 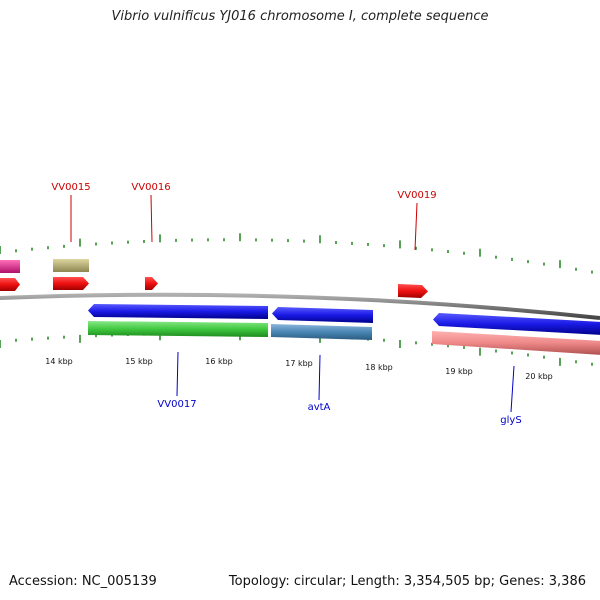 What do you see at coordinates (139, 361) in the screenshot?
I see `scale-label-15kbp: 15 kbp` at bounding box center [139, 361].